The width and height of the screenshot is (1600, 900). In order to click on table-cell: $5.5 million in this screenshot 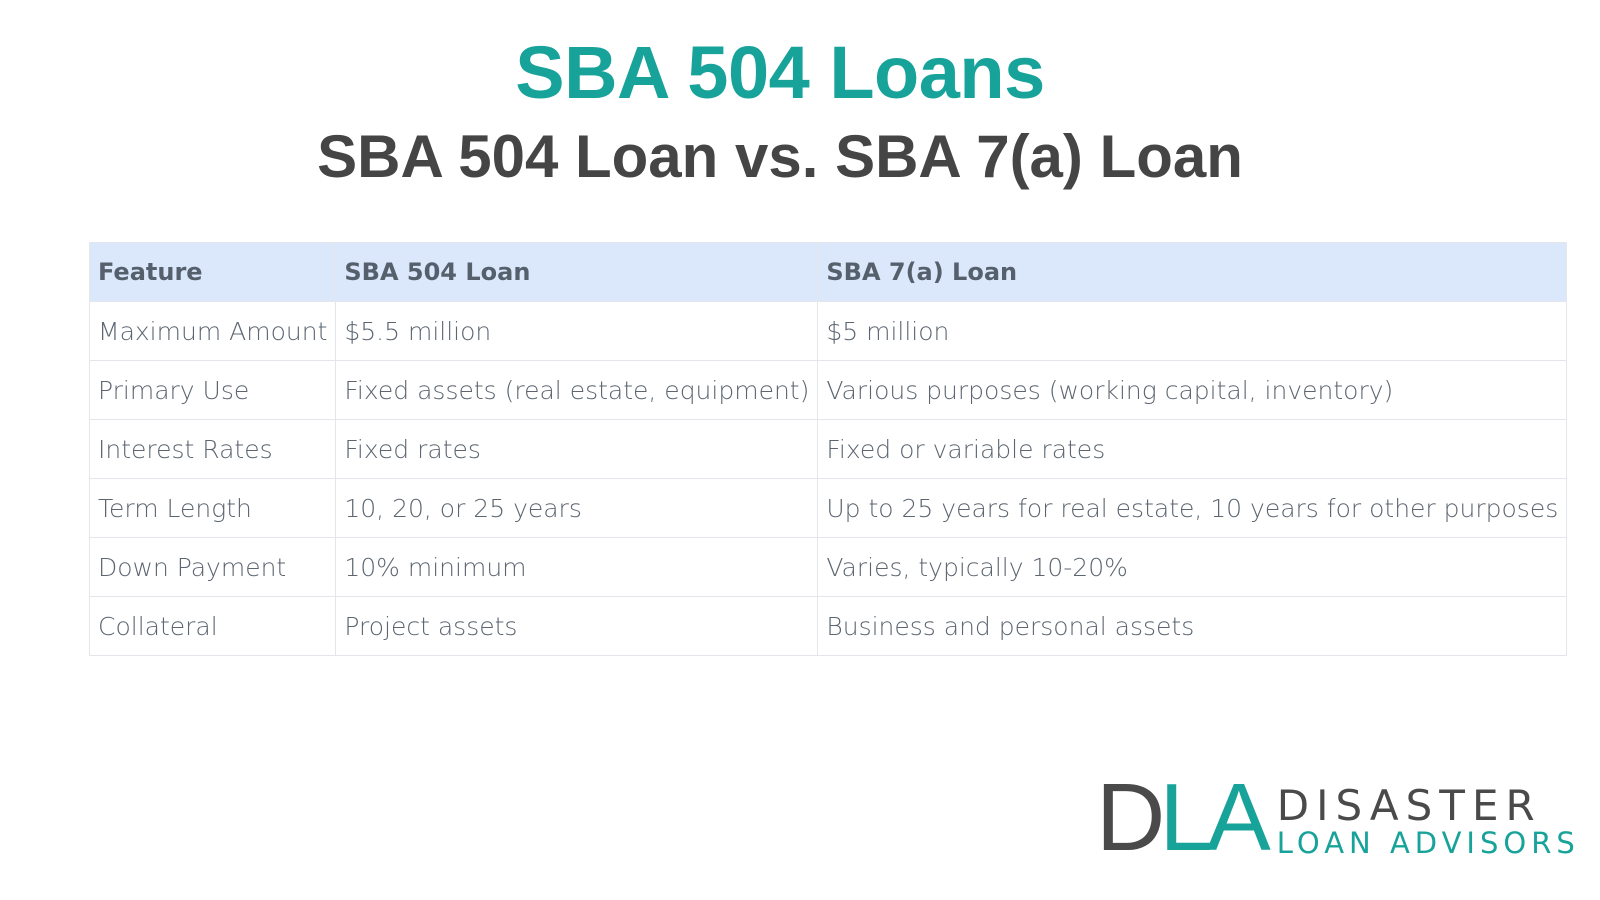, I will do `click(577, 331)`.